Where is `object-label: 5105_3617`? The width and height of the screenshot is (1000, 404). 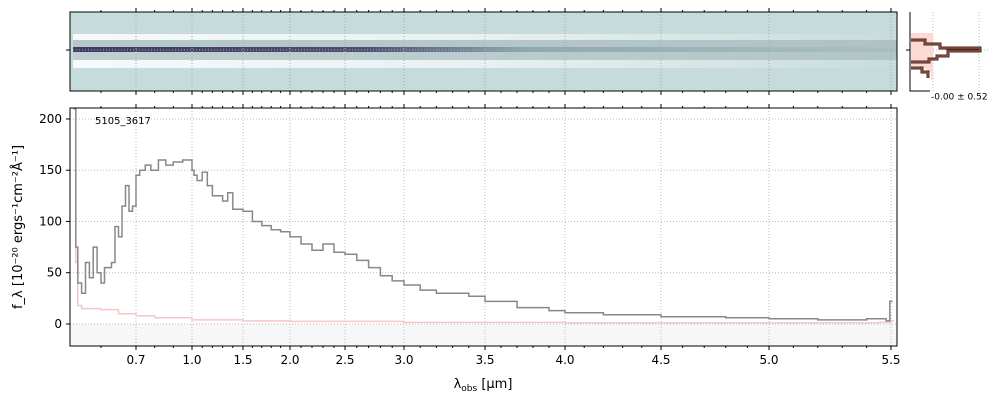 object-label: 5105_3617 is located at coordinates (123, 121).